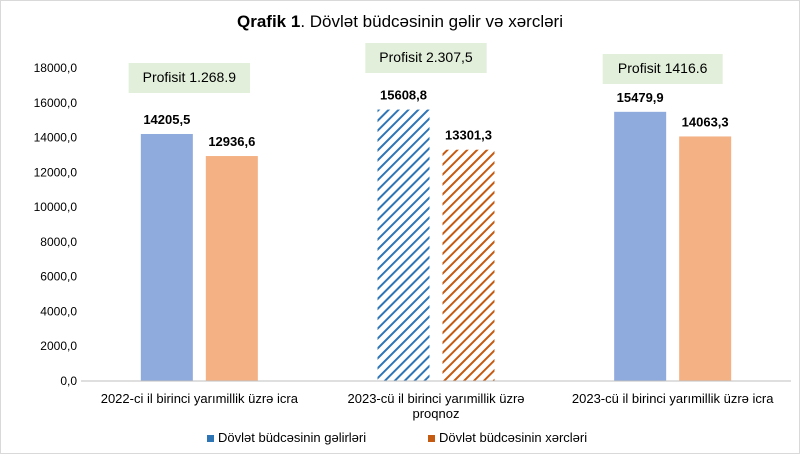 This screenshot has height=458, width=800. I want to click on profit-annotation: Profisit 1.268.9, so click(189, 78).